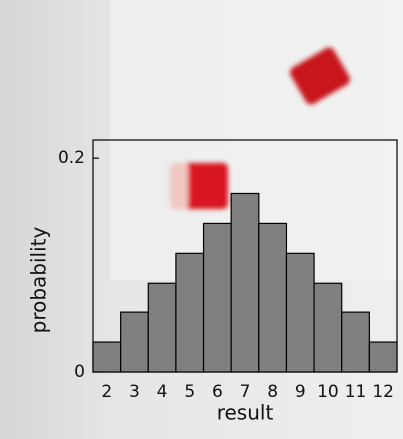 The image size is (403, 439). What do you see at coordinates (272, 392) in the screenshot?
I see `x-tick-label: 8` at bounding box center [272, 392].